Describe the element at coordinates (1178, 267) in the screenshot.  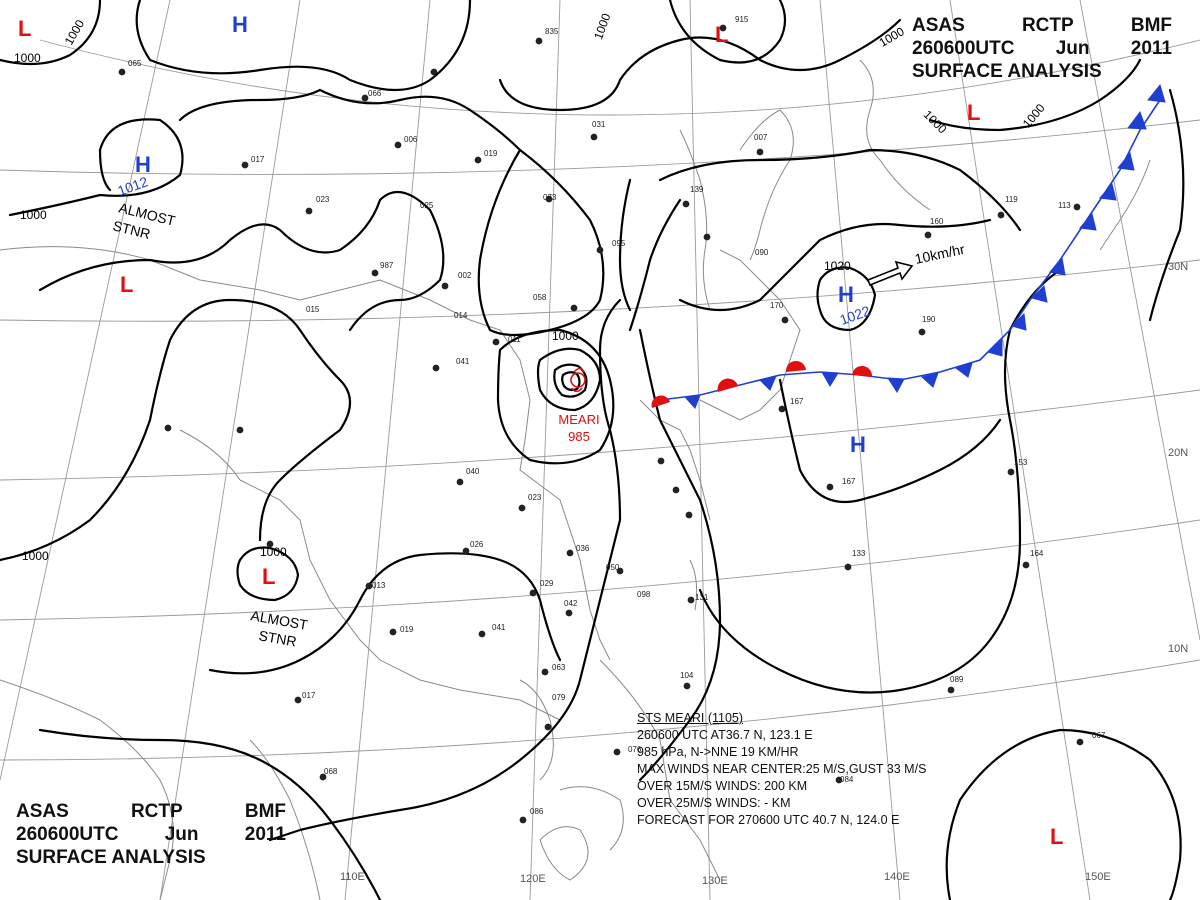
I see `svg-text: 30N` at that location.